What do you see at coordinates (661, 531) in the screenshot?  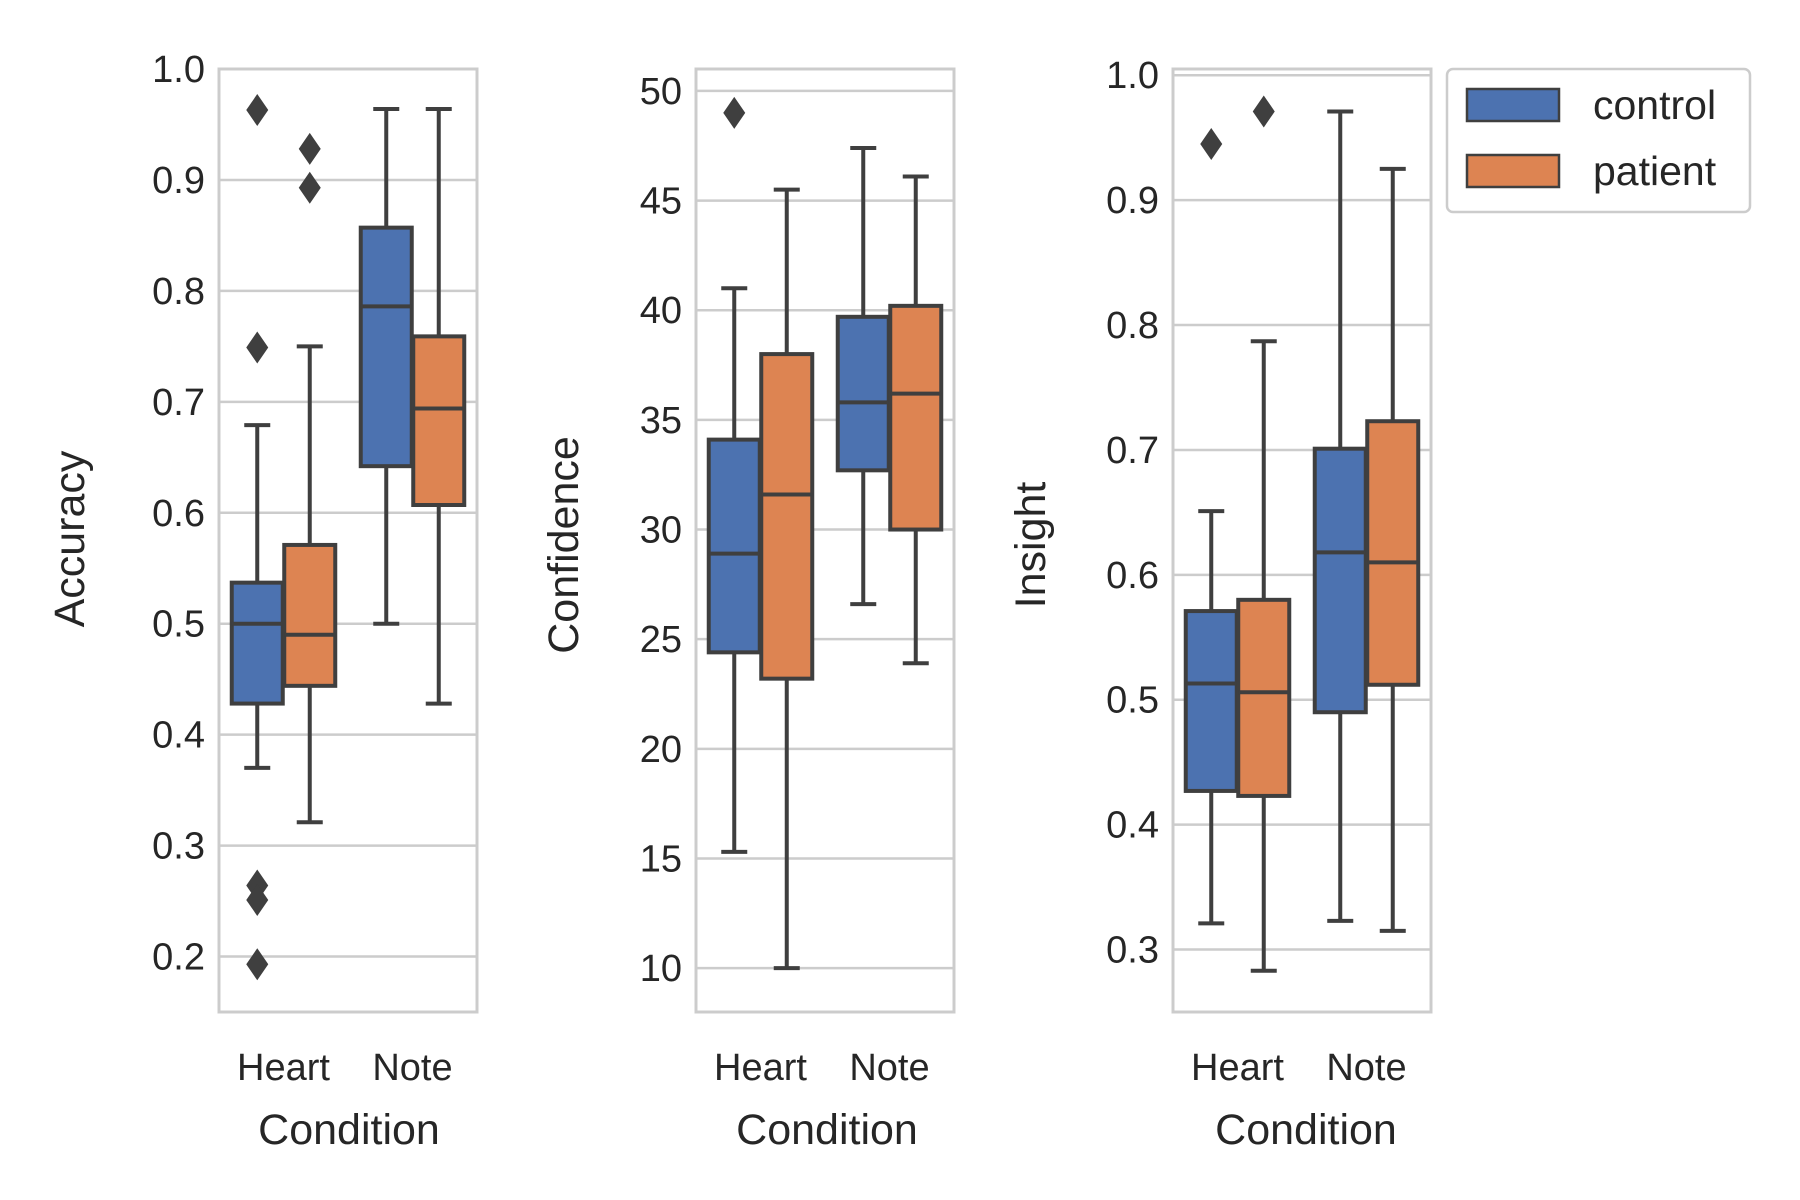 I see `ytick-label-confidence: 30` at bounding box center [661, 531].